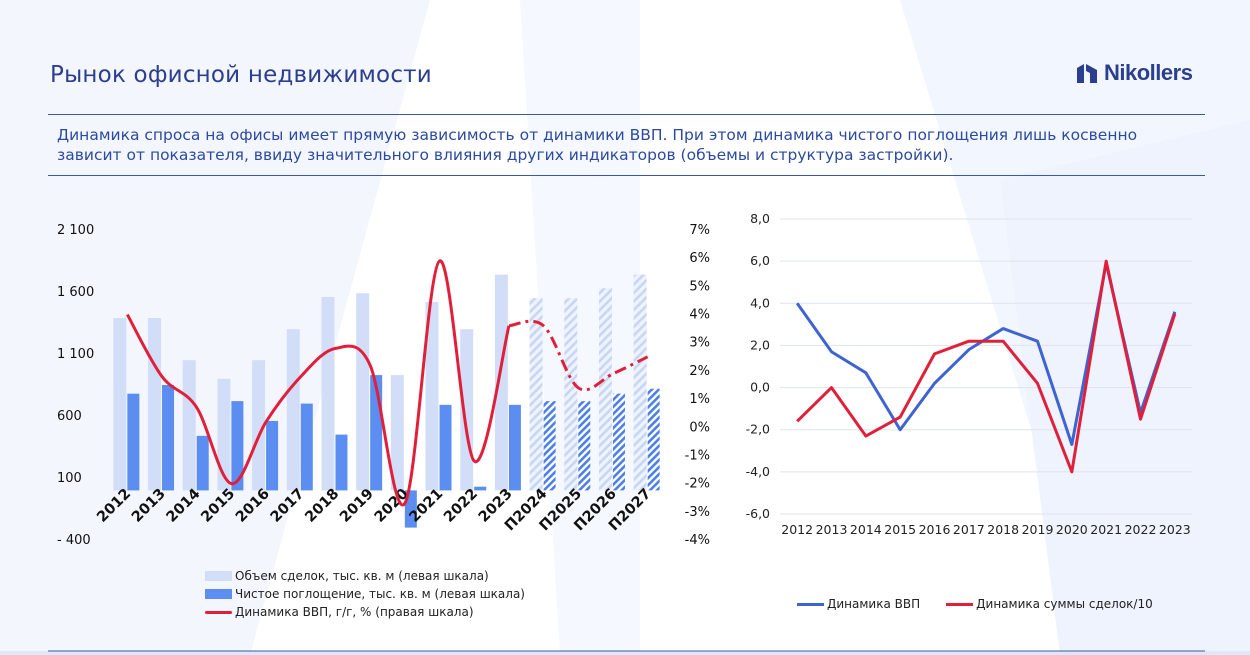  I want to click on legend-swatch-deals, so click(218, 576).